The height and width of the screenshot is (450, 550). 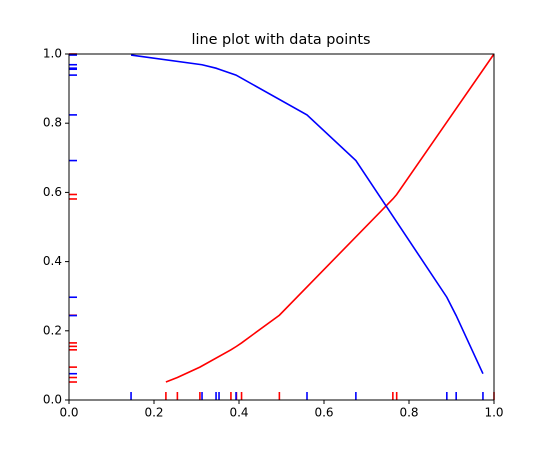 What do you see at coordinates (52, 330) in the screenshot?
I see `y-tick-label: 0.2` at bounding box center [52, 330].